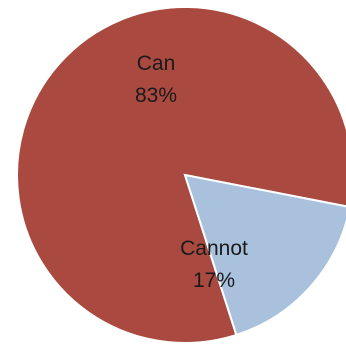 This screenshot has height=350, width=346. I want to click on slice-label-cannot: Cannot, so click(214, 248).